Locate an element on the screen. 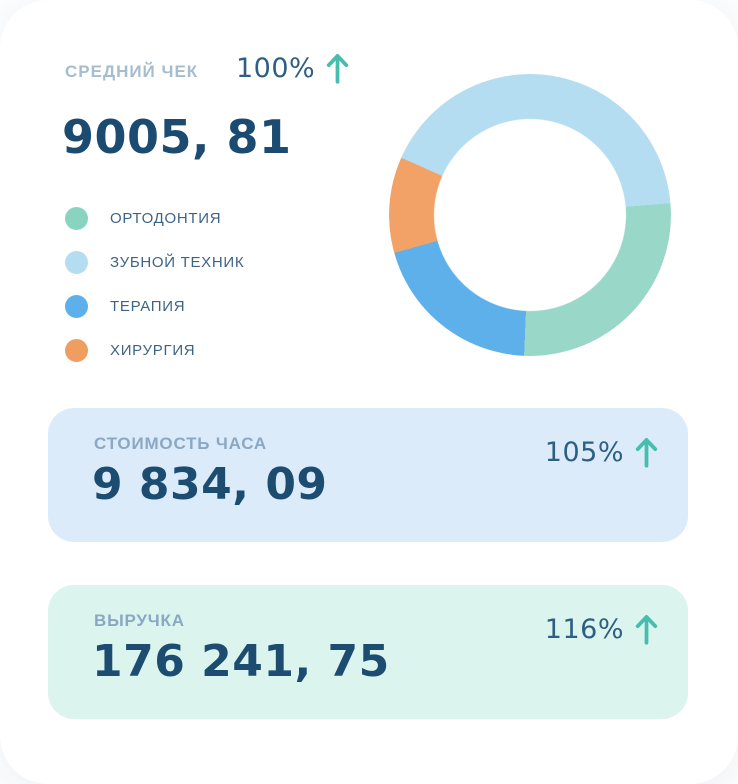 This screenshot has width=738, height=784. stat-card-value: 176 241, 75 is located at coordinates (241, 661).